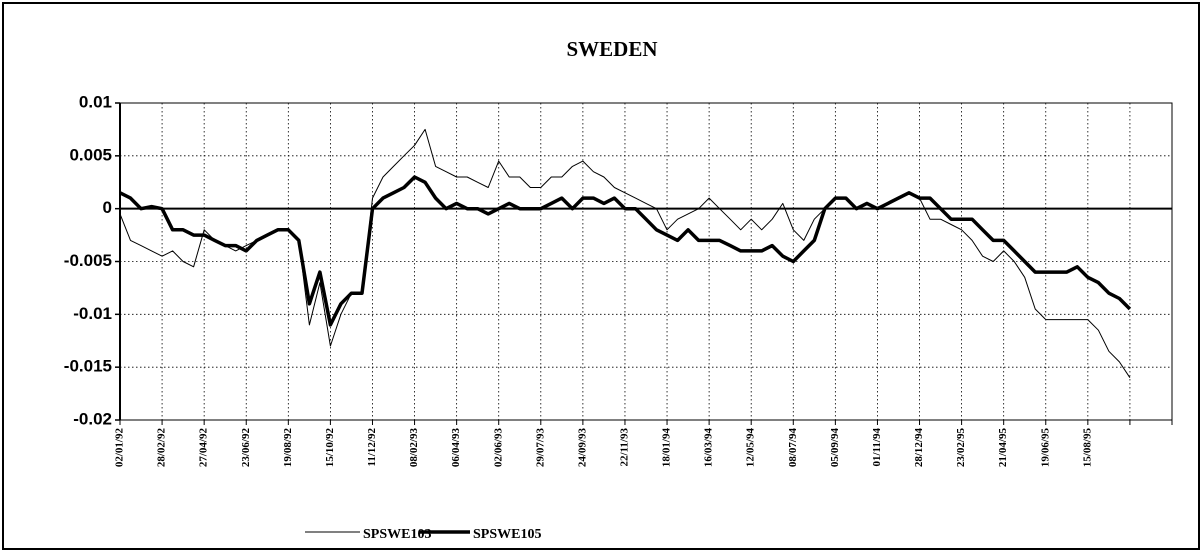 The image size is (1203, 554). Describe the element at coordinates (1003, 448) in the screenshot. I see `x-tick-label: 21/04/95` at that location.